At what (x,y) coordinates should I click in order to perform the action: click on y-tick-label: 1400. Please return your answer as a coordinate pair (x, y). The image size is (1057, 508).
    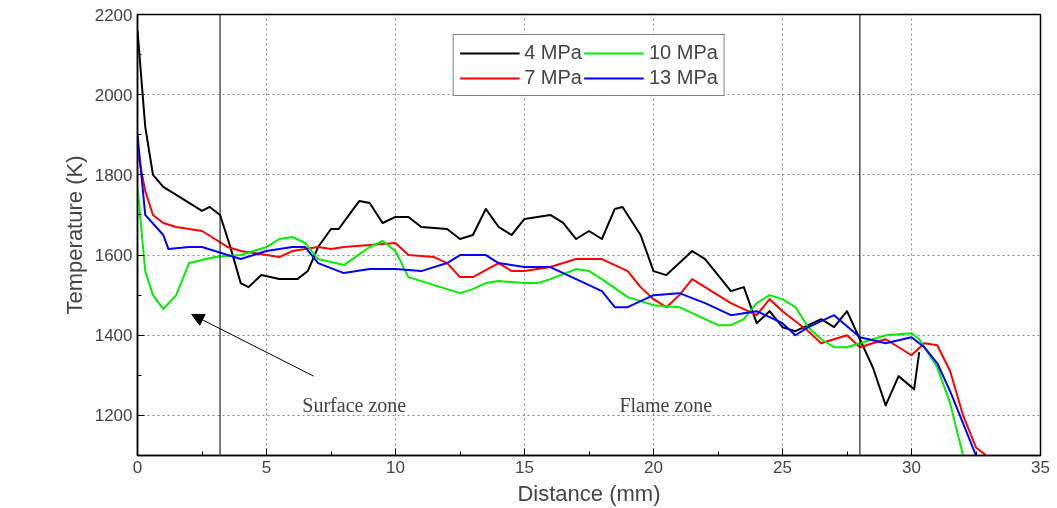
    Looking at the image, I should click on (113, 336).